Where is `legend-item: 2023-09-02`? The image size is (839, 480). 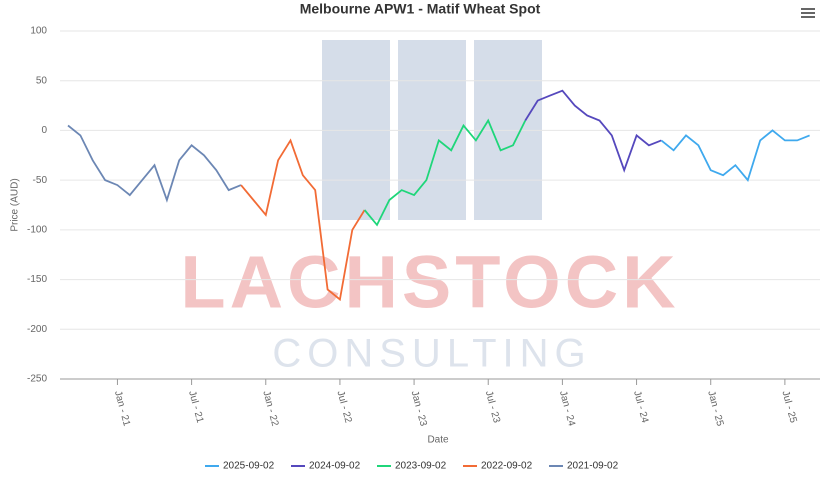
legend-item: 2023-09-02 is located at coordinates (412, 466).